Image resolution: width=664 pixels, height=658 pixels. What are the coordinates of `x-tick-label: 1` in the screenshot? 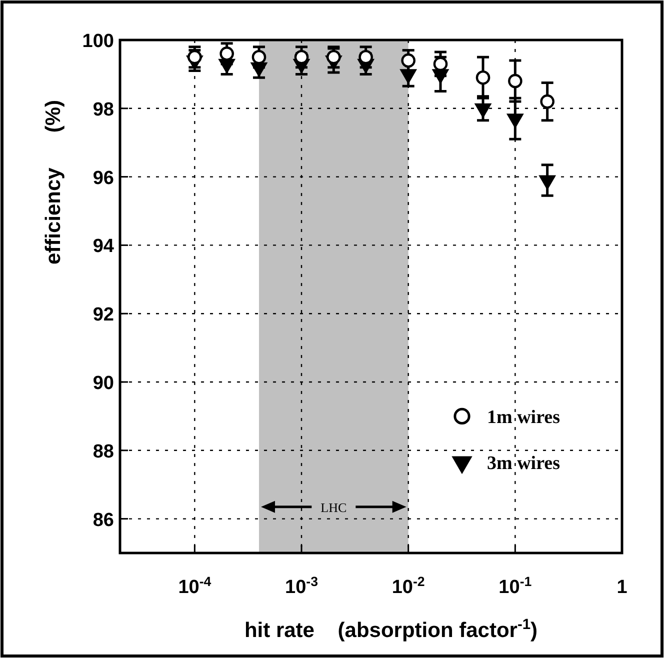 It's located at (622, 587).